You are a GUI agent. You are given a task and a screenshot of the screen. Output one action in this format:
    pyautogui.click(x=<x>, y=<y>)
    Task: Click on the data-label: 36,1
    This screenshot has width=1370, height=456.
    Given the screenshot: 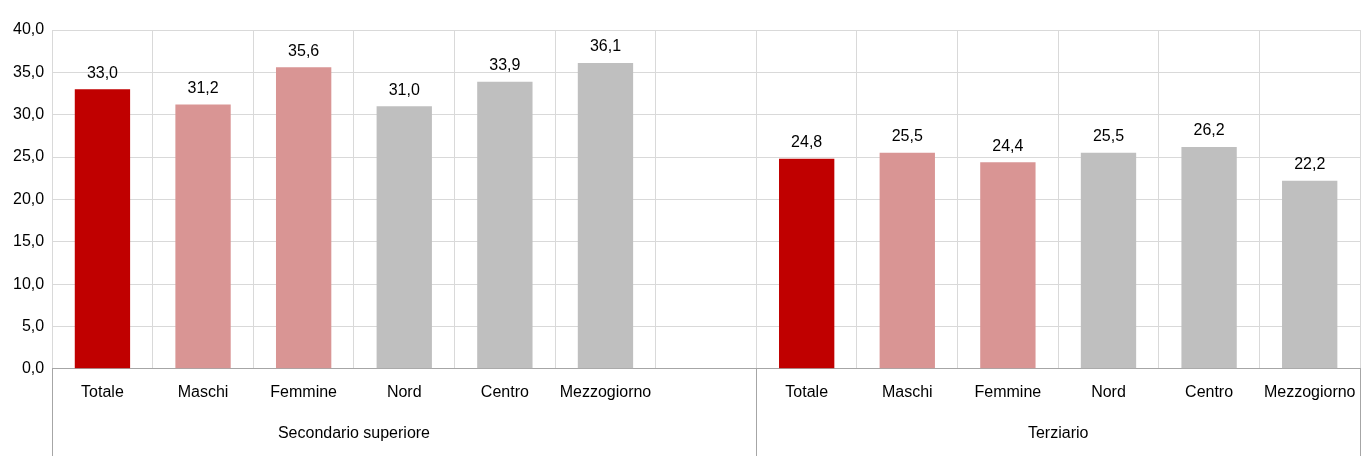 What is the action you would take?
    pyautogui.click(x=605, y=46)
    